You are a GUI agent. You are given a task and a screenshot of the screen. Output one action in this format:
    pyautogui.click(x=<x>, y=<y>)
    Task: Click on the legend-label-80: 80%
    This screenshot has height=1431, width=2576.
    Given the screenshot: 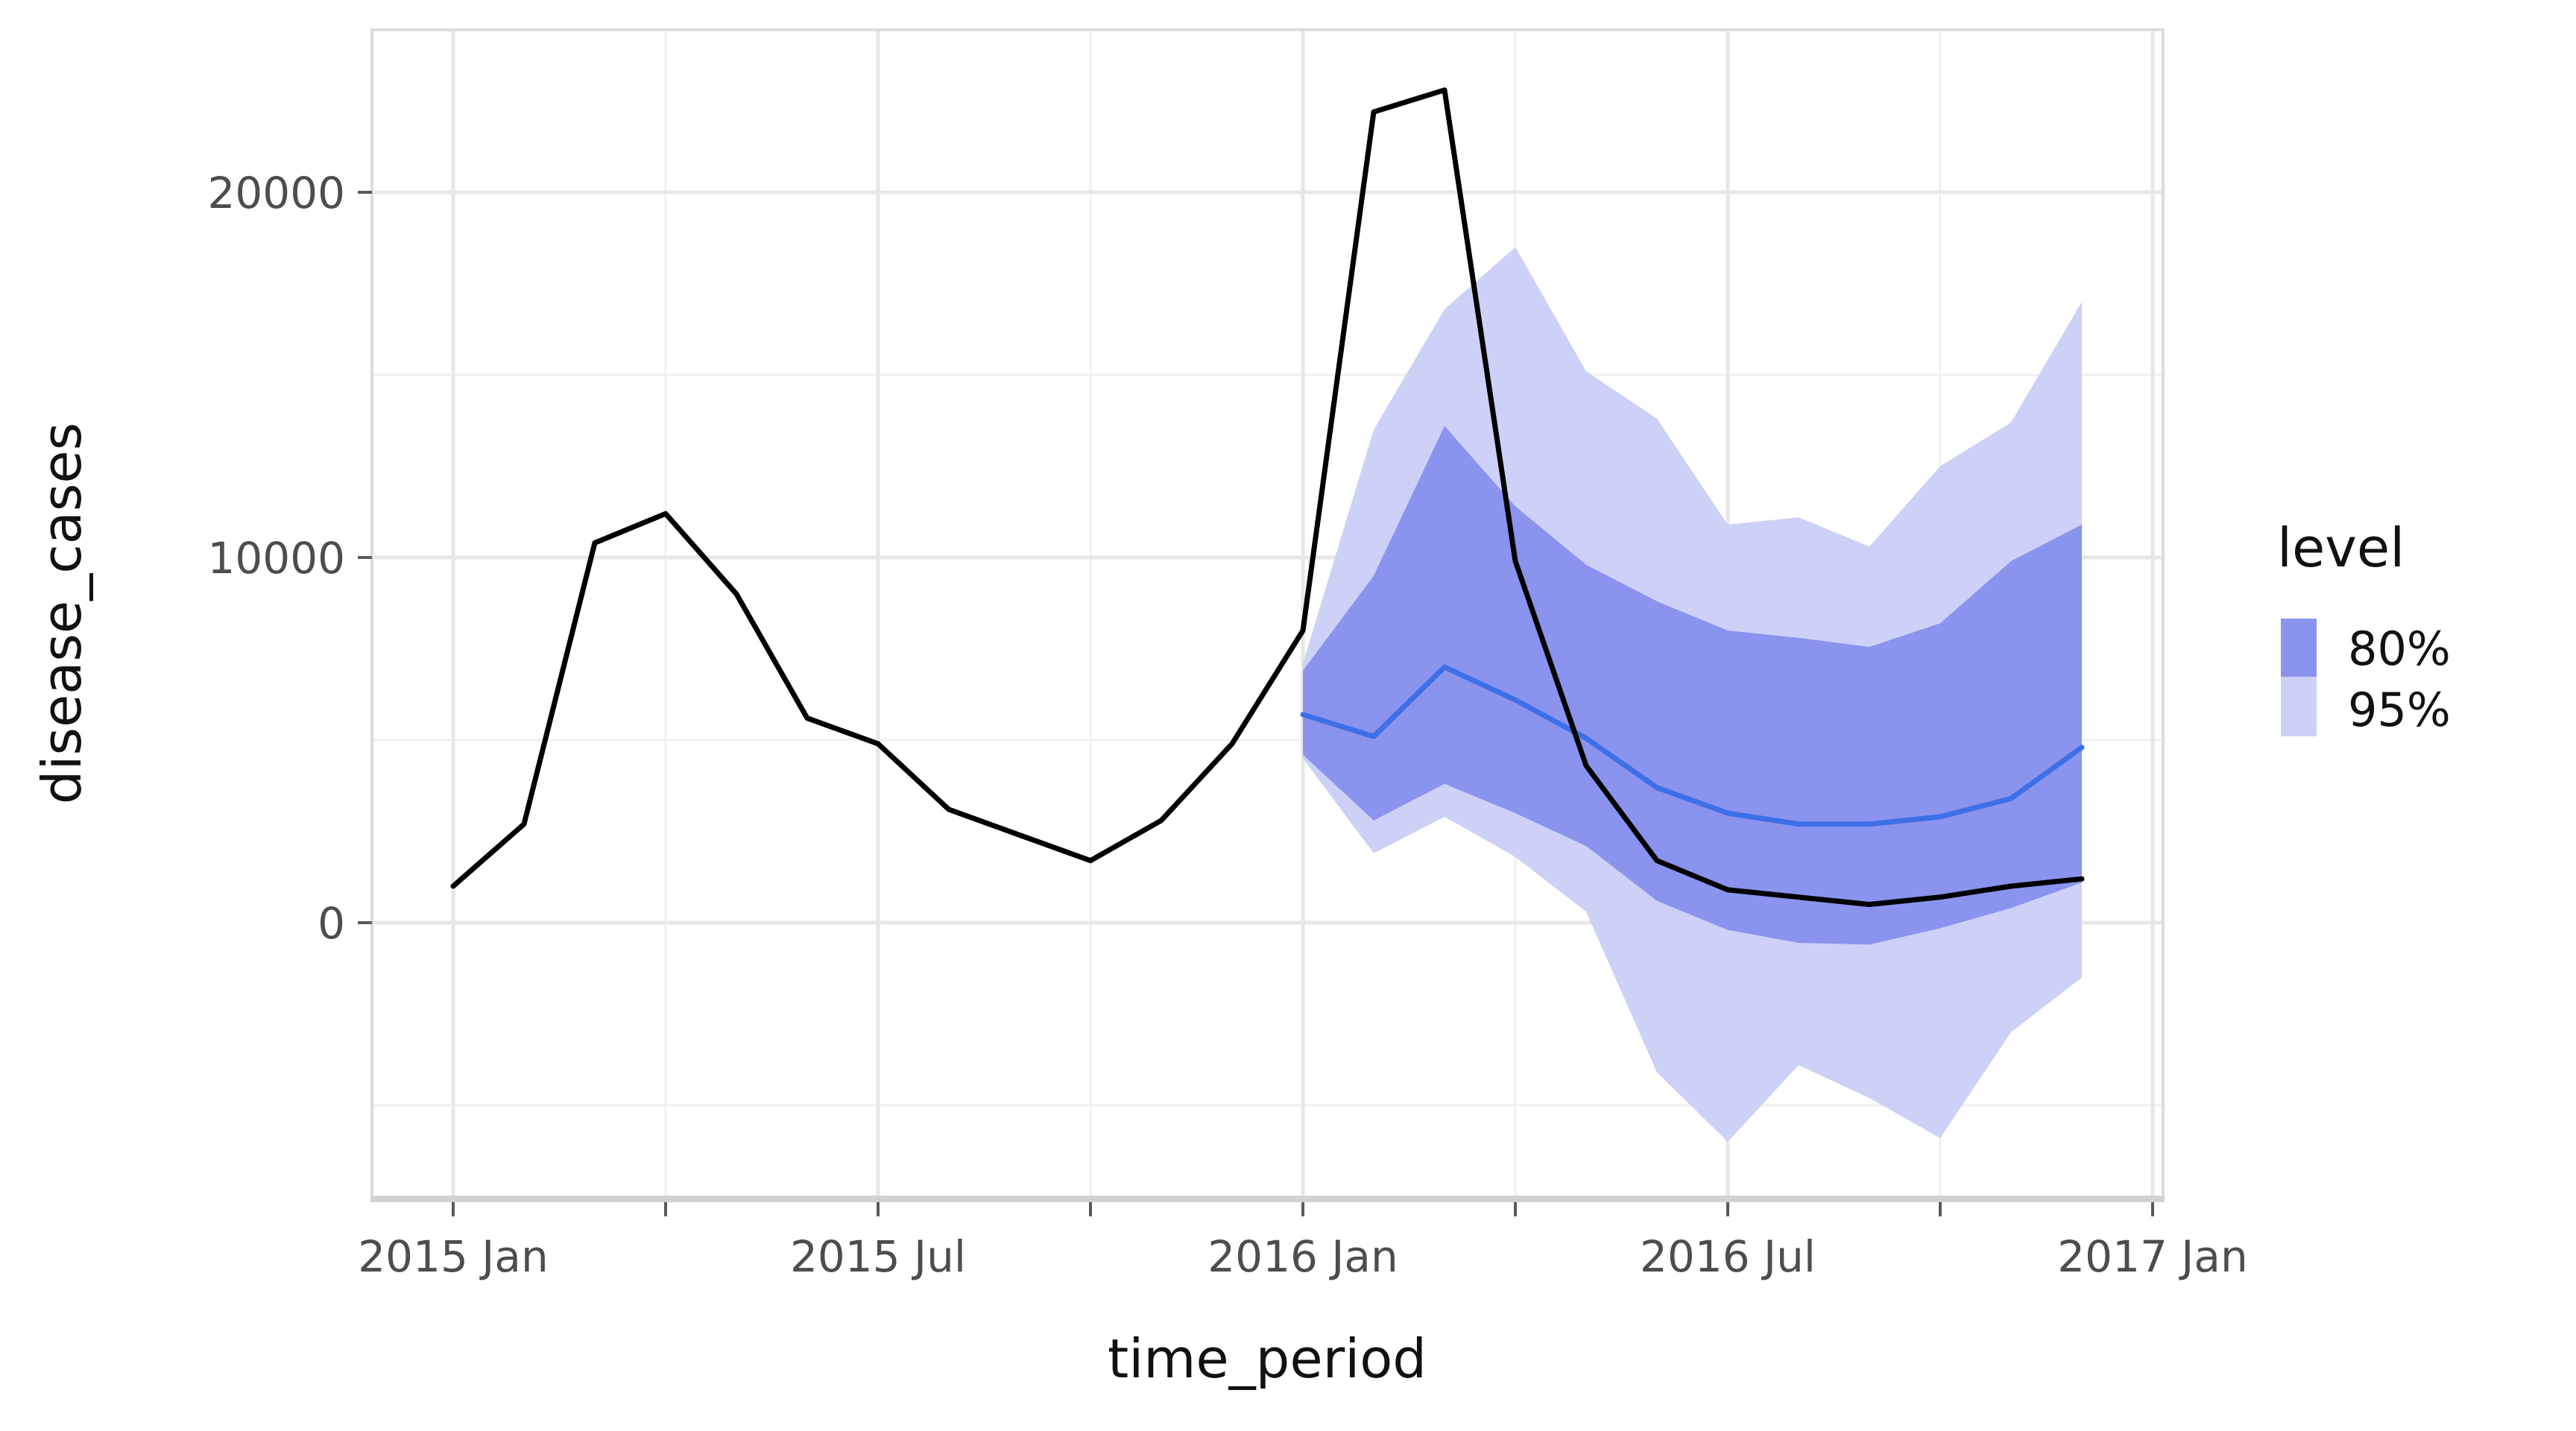 What is the action you would take?
    pyautogui.click(x=2399, y=649)
    